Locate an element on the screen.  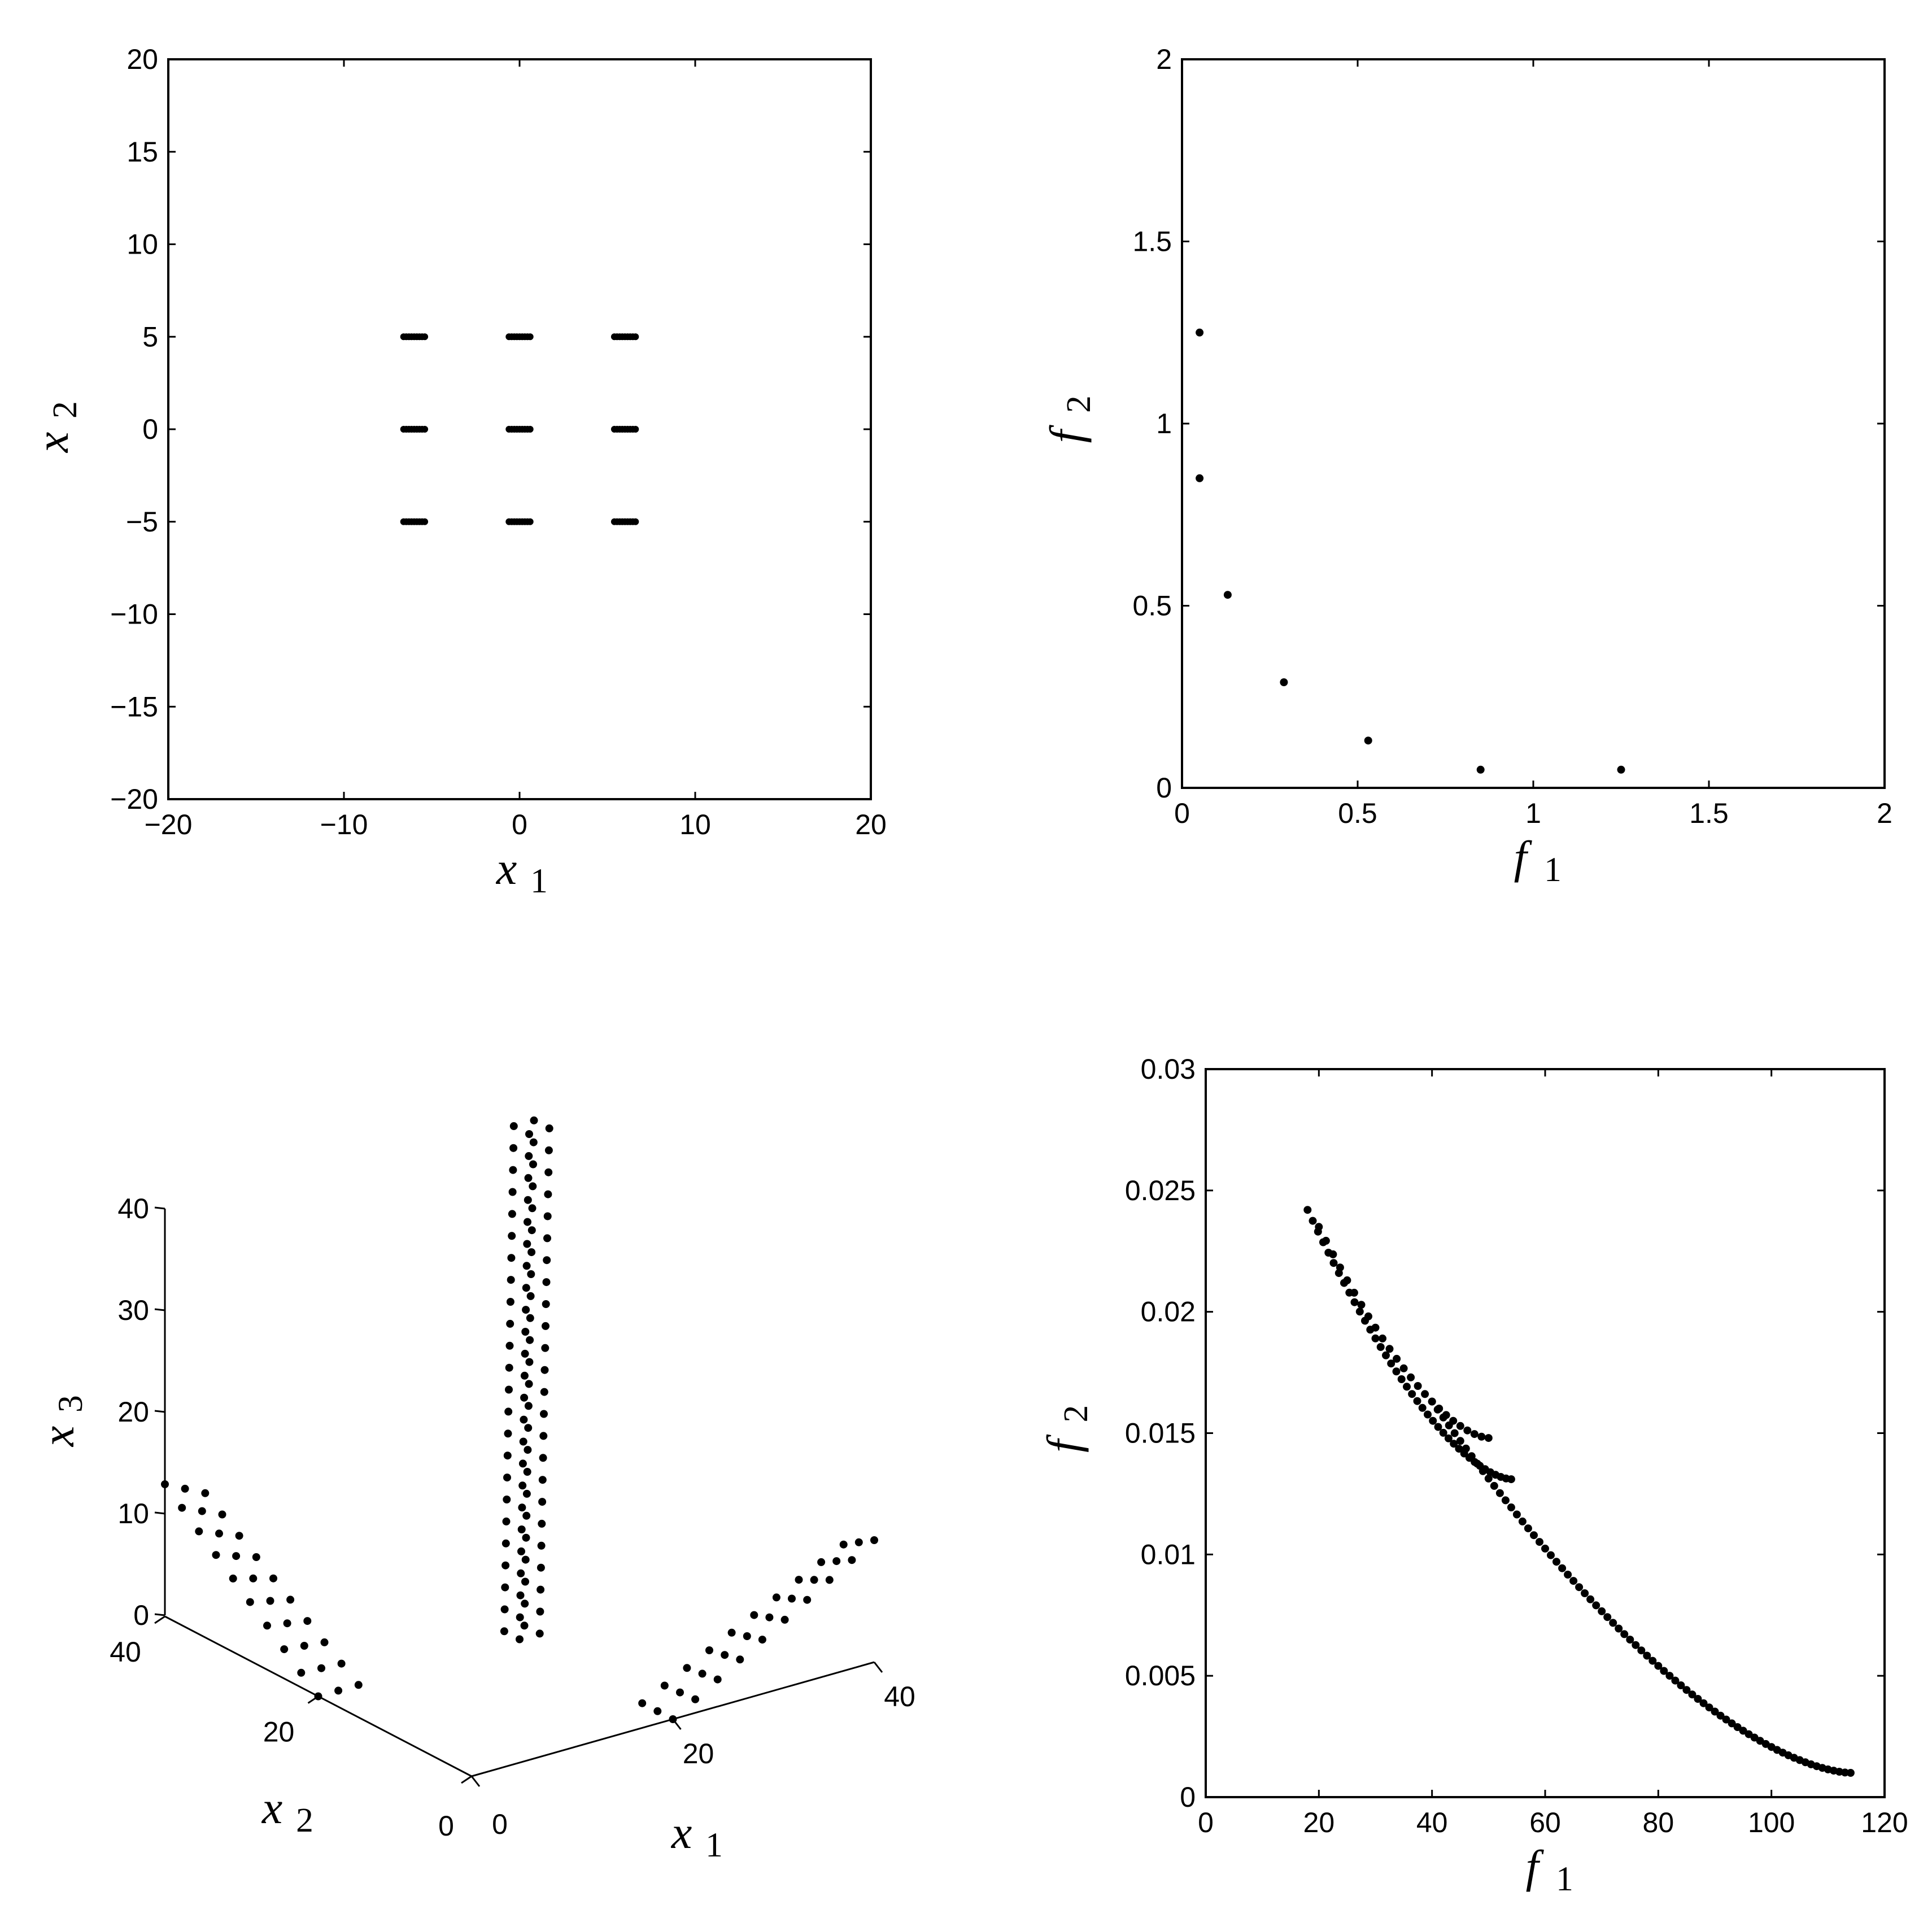
x-tick-label: 60 is located at coordinates (1545, 1822).